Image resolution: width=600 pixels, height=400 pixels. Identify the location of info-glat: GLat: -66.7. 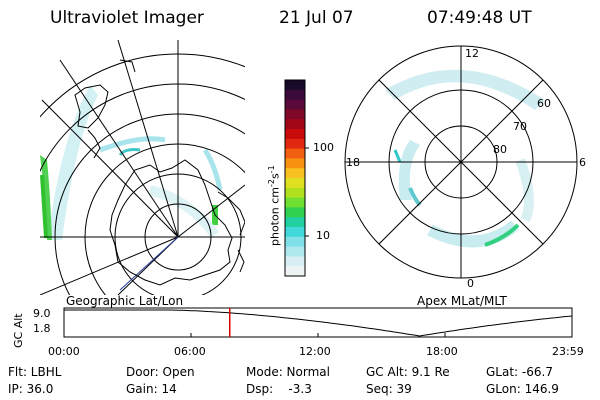
(519, 372).